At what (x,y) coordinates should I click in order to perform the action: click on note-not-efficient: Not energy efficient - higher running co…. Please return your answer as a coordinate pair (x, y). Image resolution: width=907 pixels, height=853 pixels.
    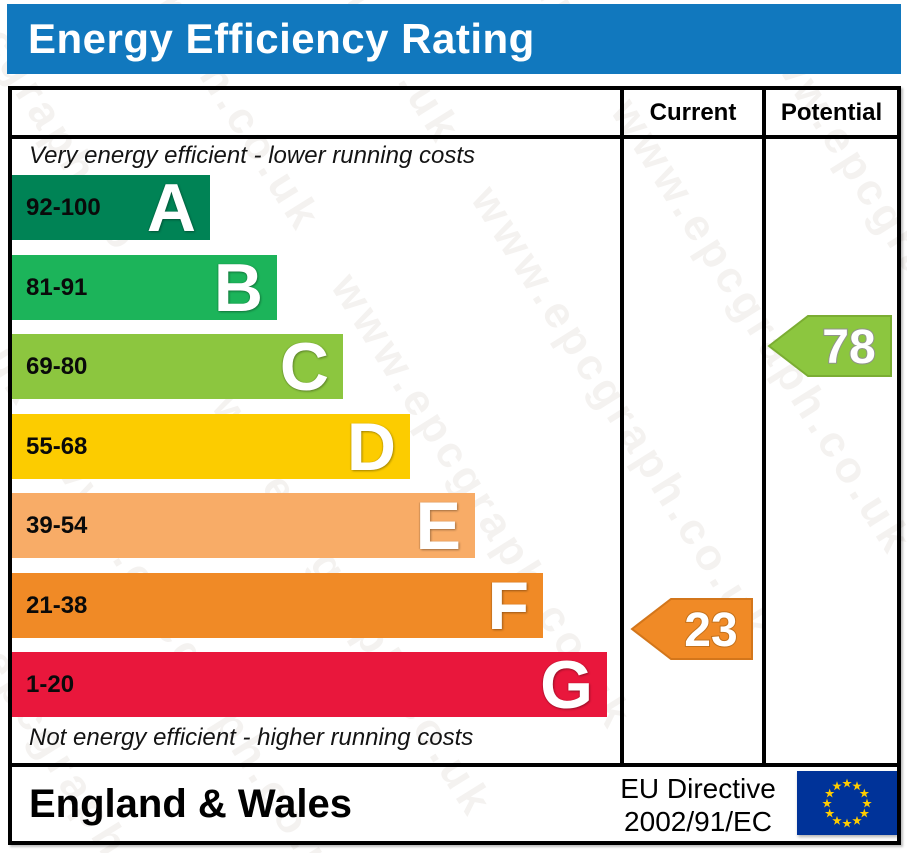
    Looking at the image, I should click on (251, 737).